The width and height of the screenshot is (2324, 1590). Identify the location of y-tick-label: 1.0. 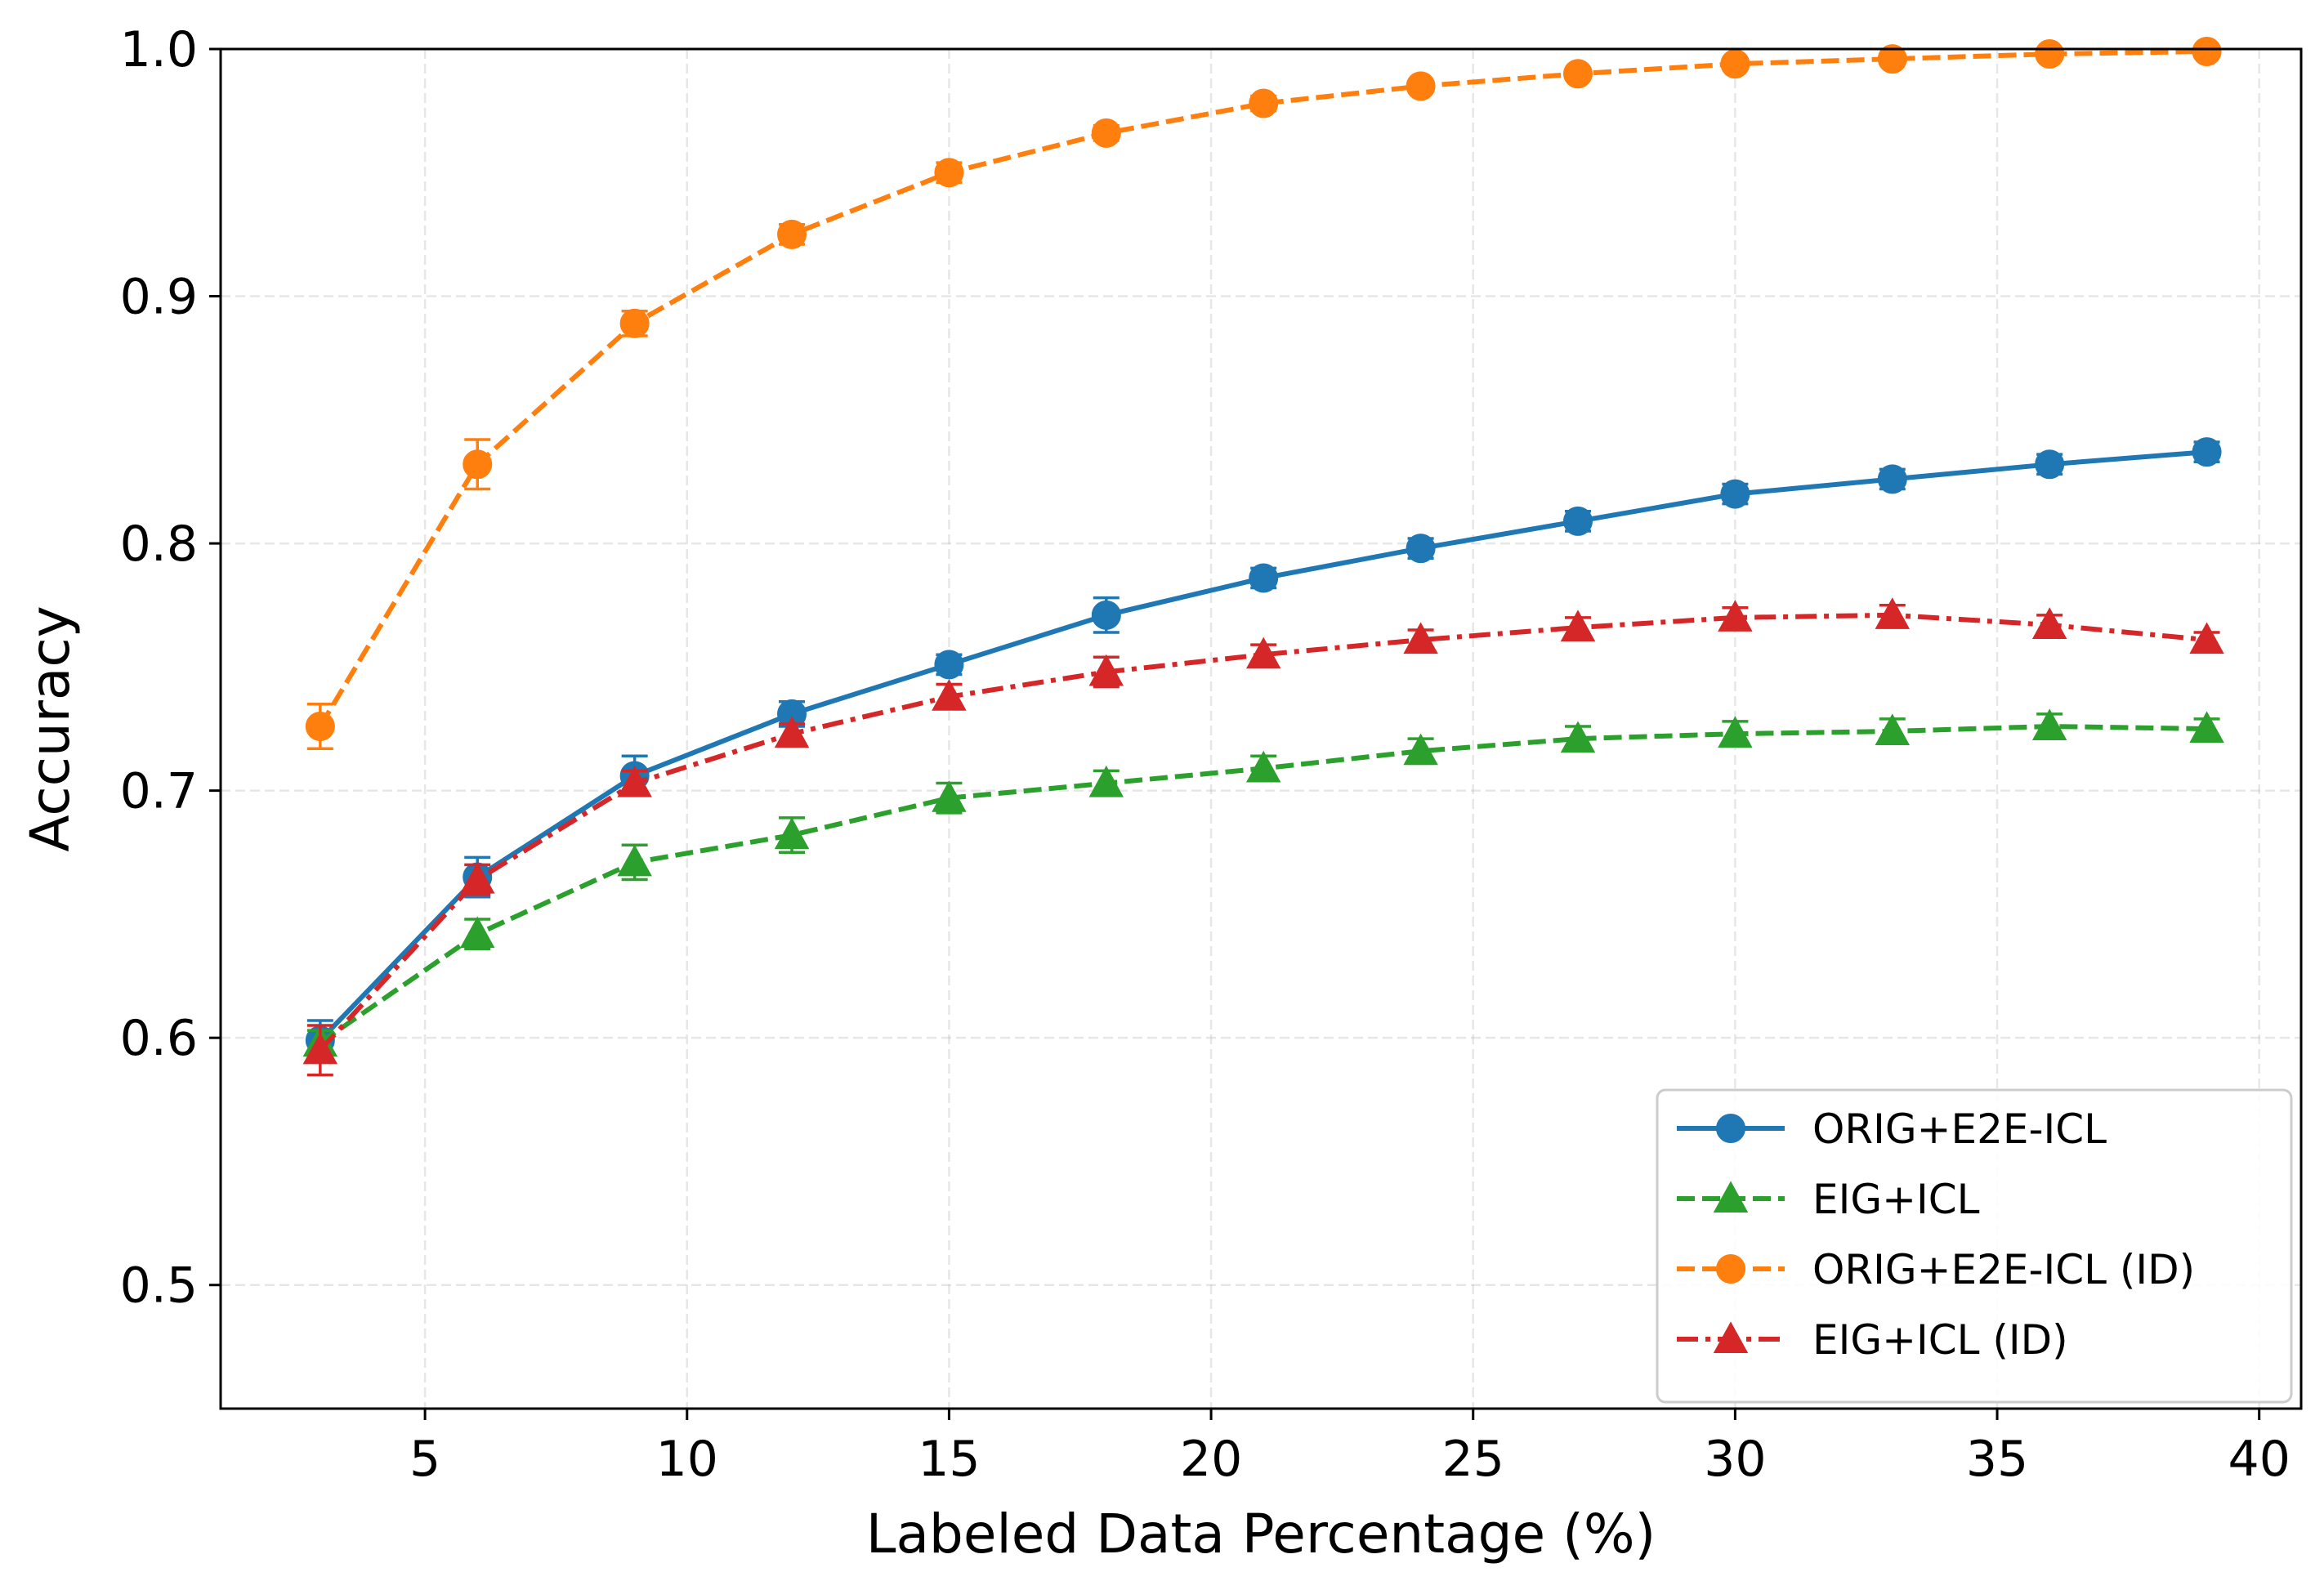
(159, 49).